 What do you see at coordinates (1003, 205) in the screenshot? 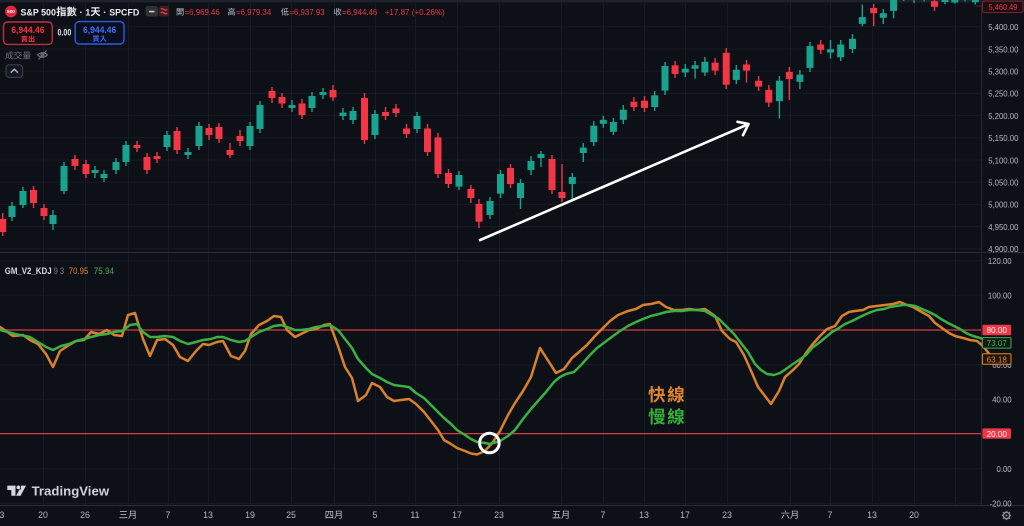
I see `svg-text: 5,000.00` at bounding box center [1003, 205].